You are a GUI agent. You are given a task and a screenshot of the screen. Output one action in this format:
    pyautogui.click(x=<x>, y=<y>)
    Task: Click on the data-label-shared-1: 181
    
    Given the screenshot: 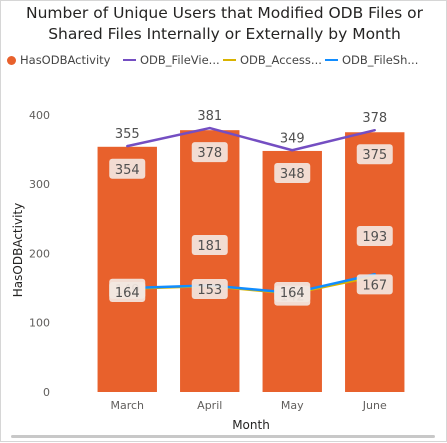 What is the action you would take?
    pyautogui.click(x=209, y=246)
    